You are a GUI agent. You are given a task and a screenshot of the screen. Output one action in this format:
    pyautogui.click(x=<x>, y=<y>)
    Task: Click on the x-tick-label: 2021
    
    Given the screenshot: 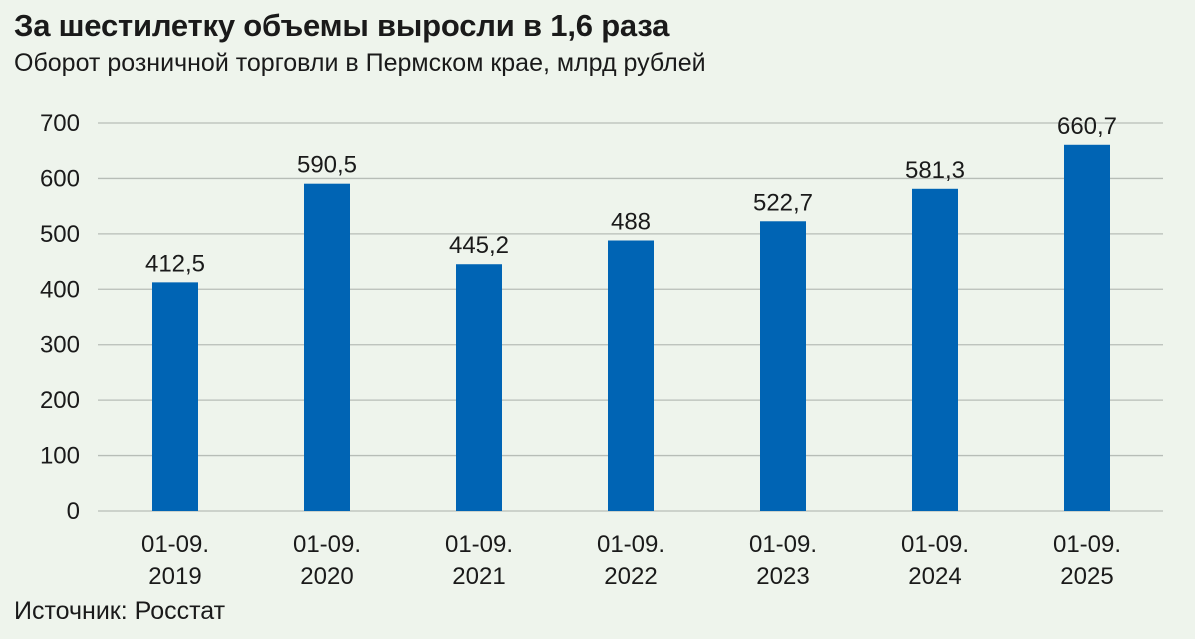 What is the action you would take?
    pyautogui.click(x=478, y=576)
    